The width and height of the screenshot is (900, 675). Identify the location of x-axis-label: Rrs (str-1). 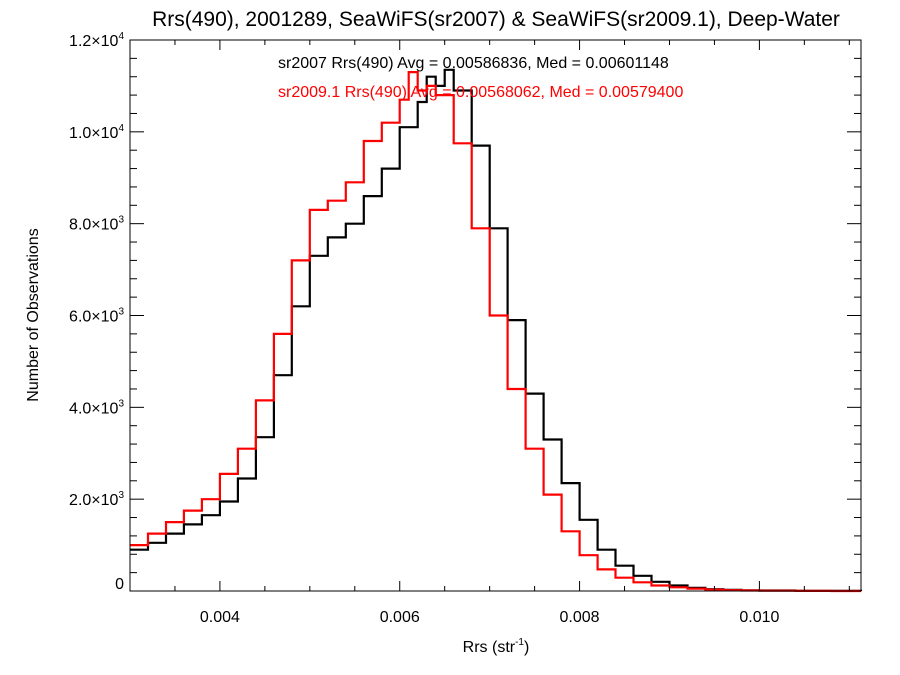
(496, 646).